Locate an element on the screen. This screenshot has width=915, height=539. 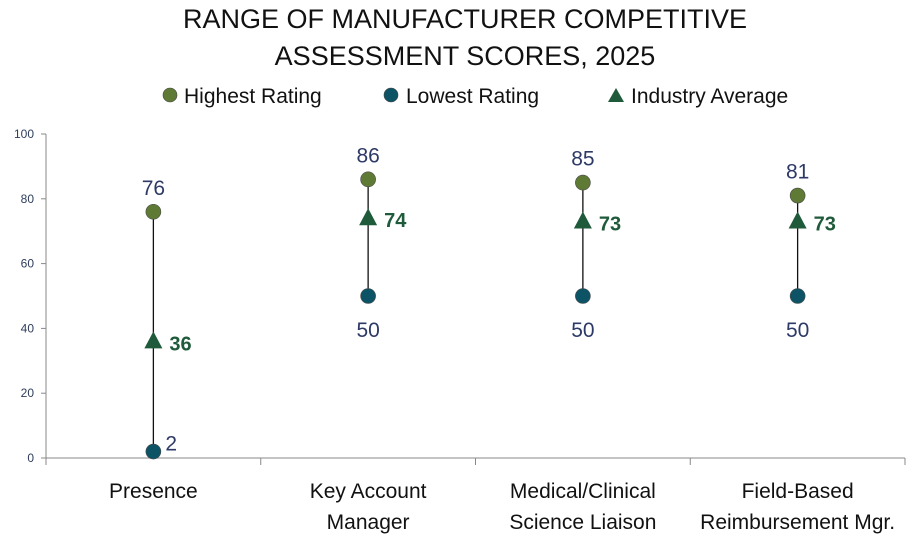
y-tick-label-0: 0 is located at coordinates (30, 458).